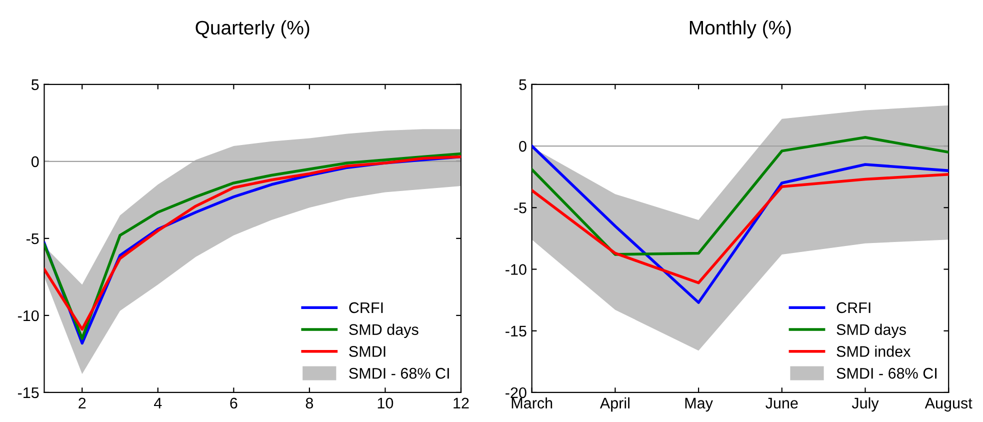 The image size is (983, 422). I want to click on x-tick-label: 2, so click(82, 403).